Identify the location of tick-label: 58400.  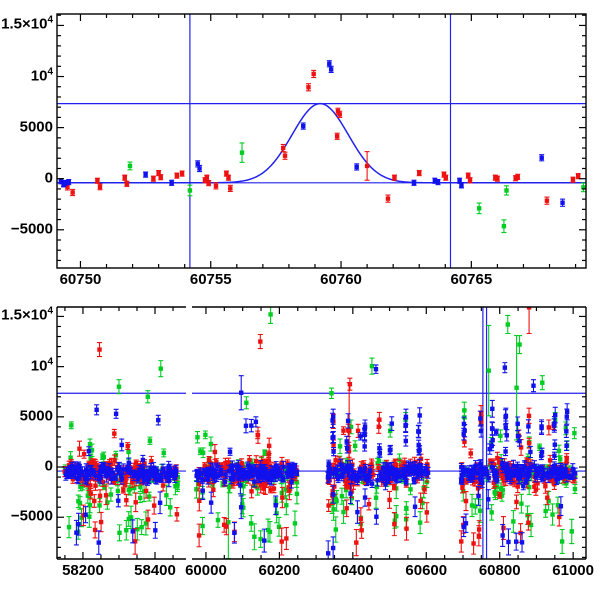
(155, 570).